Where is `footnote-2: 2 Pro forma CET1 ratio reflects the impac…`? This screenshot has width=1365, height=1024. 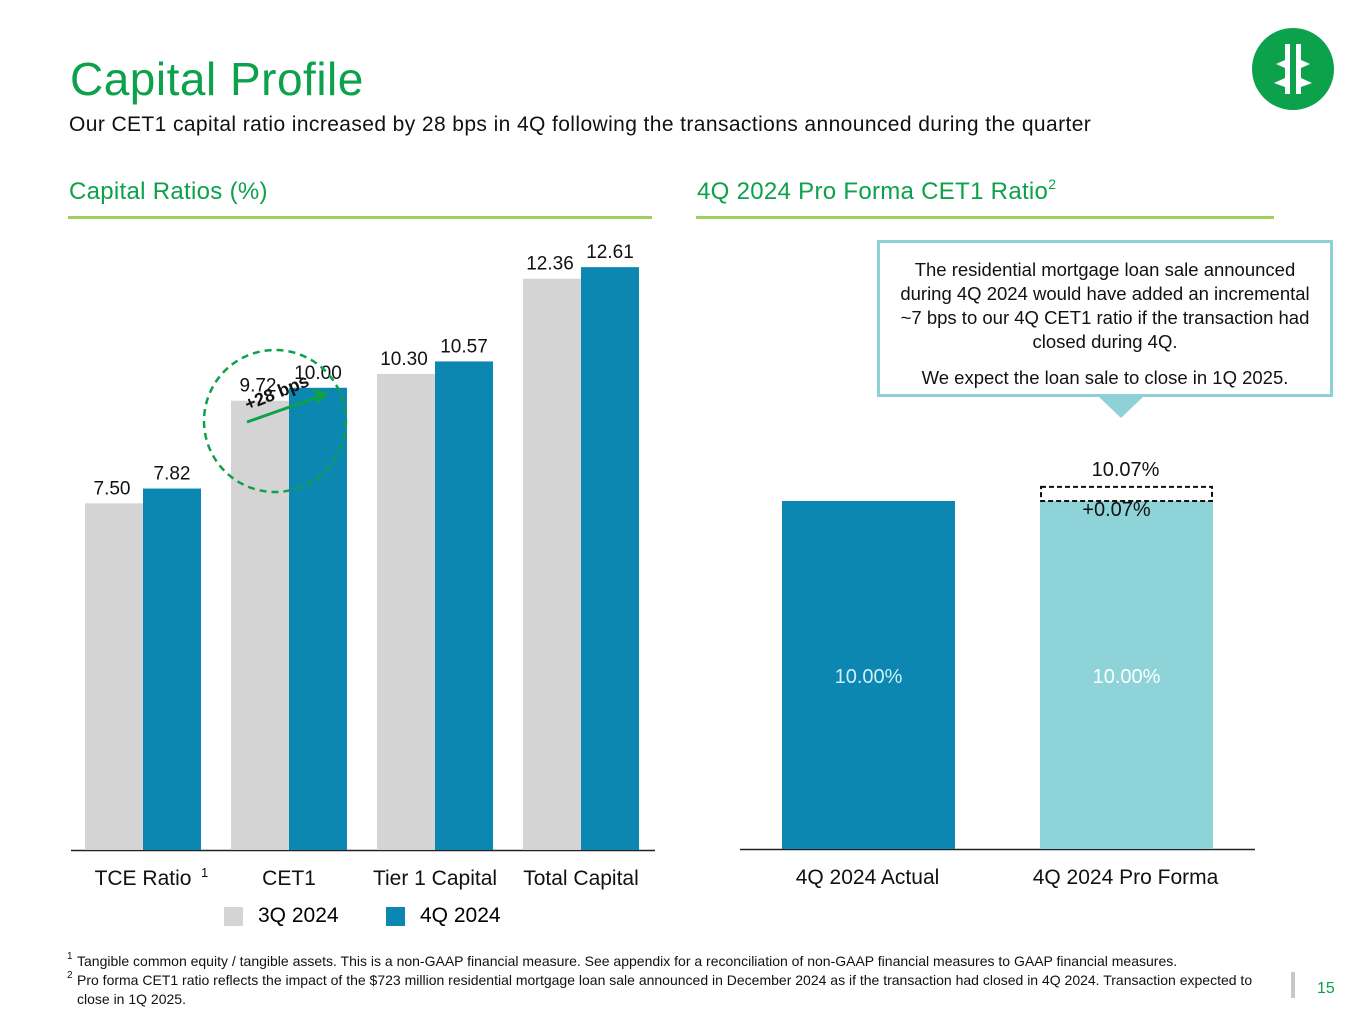
footnote-2: 2 Pro forma CET1 ratio reflects the impac… is located at coordinates (660, 988).